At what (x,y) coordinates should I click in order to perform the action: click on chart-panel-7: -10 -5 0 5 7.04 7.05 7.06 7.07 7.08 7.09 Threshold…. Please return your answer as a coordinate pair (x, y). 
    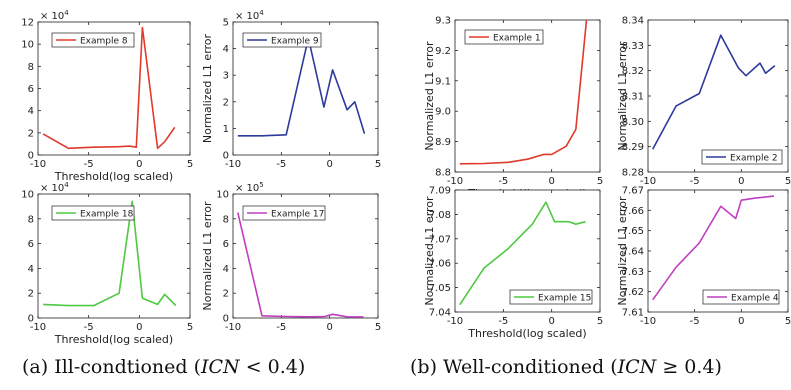
    Looking at the image, I should click on (513, 263).